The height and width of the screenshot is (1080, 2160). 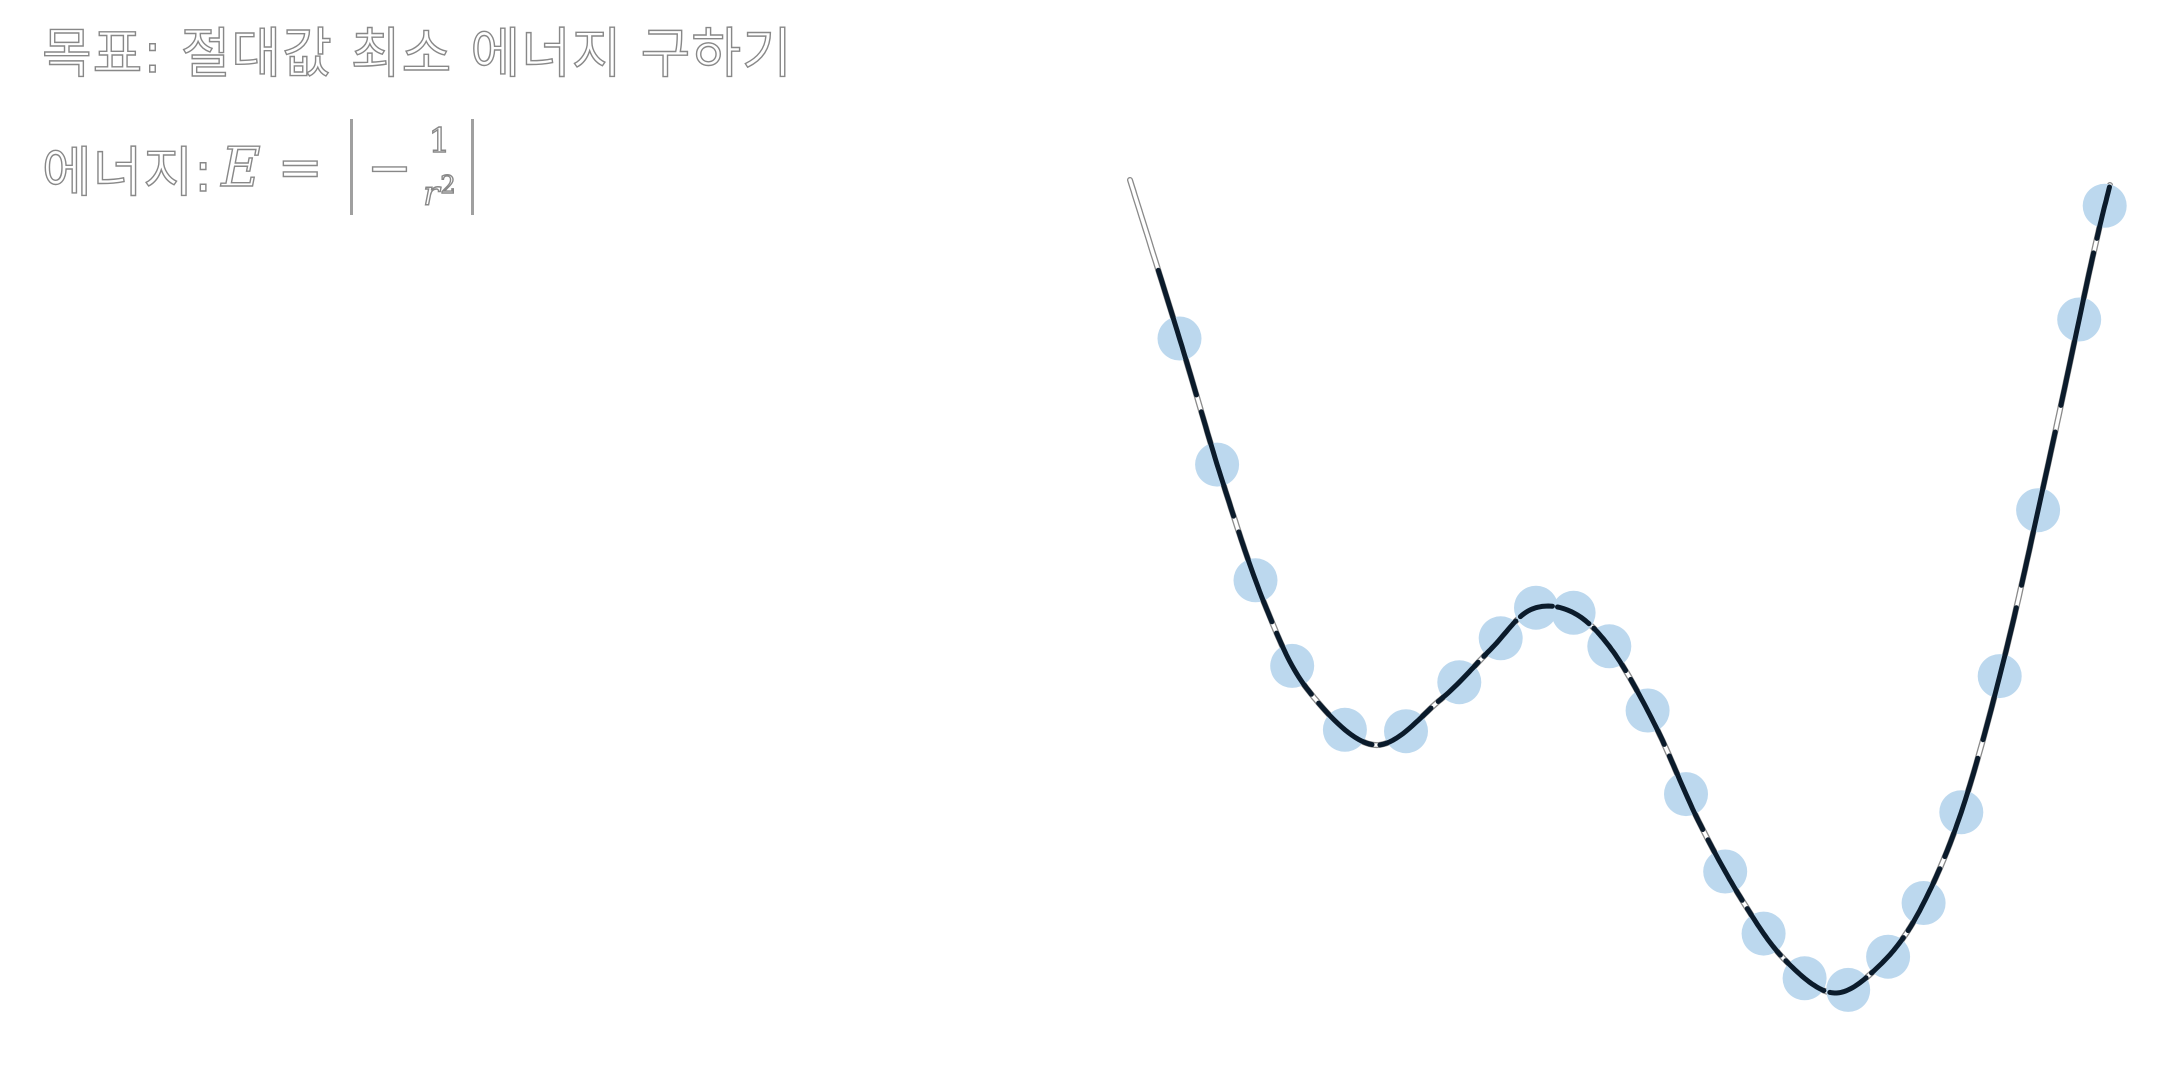 I want to click on fraction-numerator: 1, so click(x=440, y=140).